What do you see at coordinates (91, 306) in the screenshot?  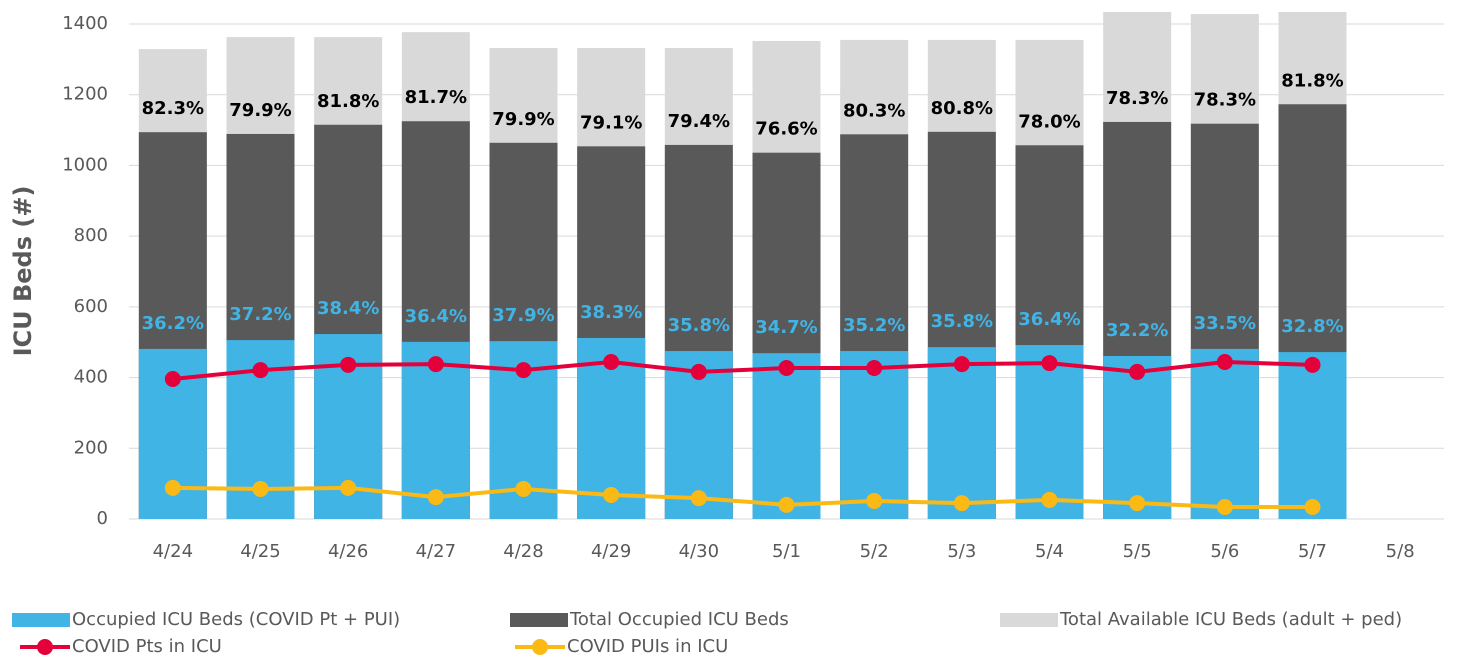 I see `y-tick-label: 600` at bounding box center [91, 306].